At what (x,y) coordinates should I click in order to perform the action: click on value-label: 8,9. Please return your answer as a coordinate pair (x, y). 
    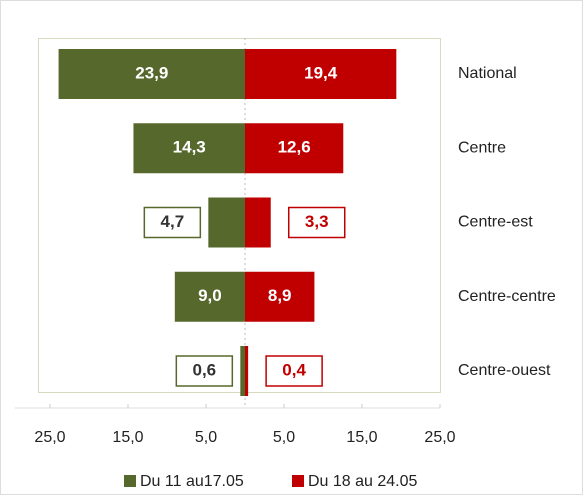
    Looking at the image, I should click on (280, 295).